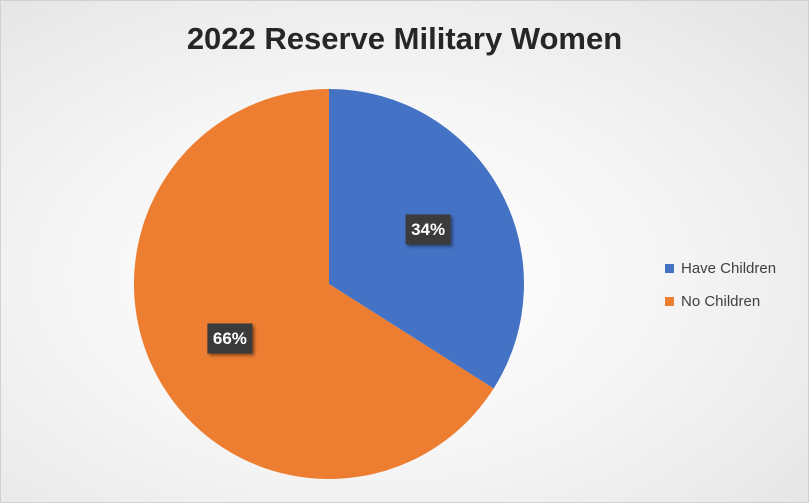 The image size is (809, 503). Describe the element at coordinates (729, 268) in the screenshot. I see `legend-label-have-children: Have Children` at that location.